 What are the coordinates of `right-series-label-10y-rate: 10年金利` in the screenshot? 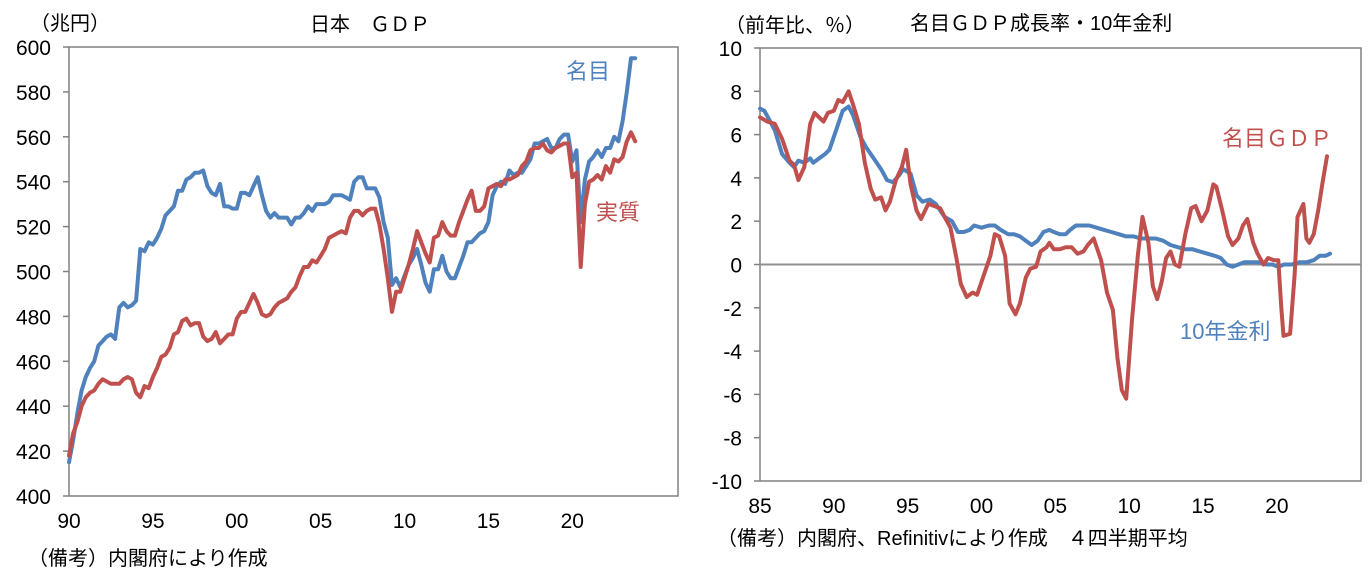 It's located at (1225, 331).